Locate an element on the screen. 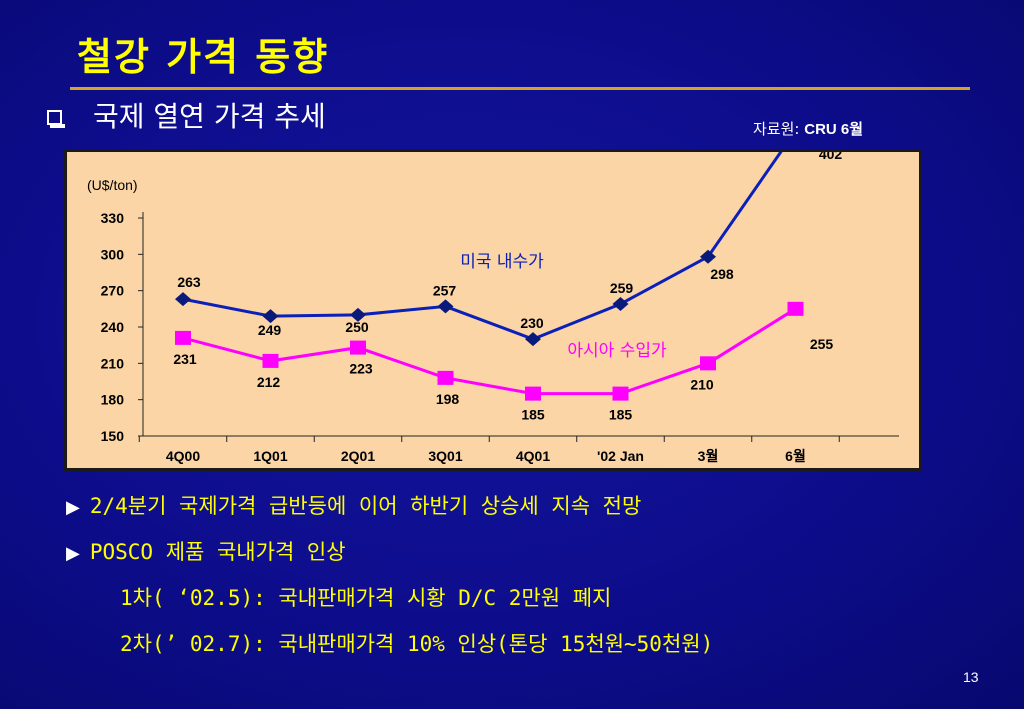 Image resolution: width=1024 pixels, height=709 pixels. note-item: ▶ POSCO 제품 국내가격 인상 is located at coordinates (206, 553).